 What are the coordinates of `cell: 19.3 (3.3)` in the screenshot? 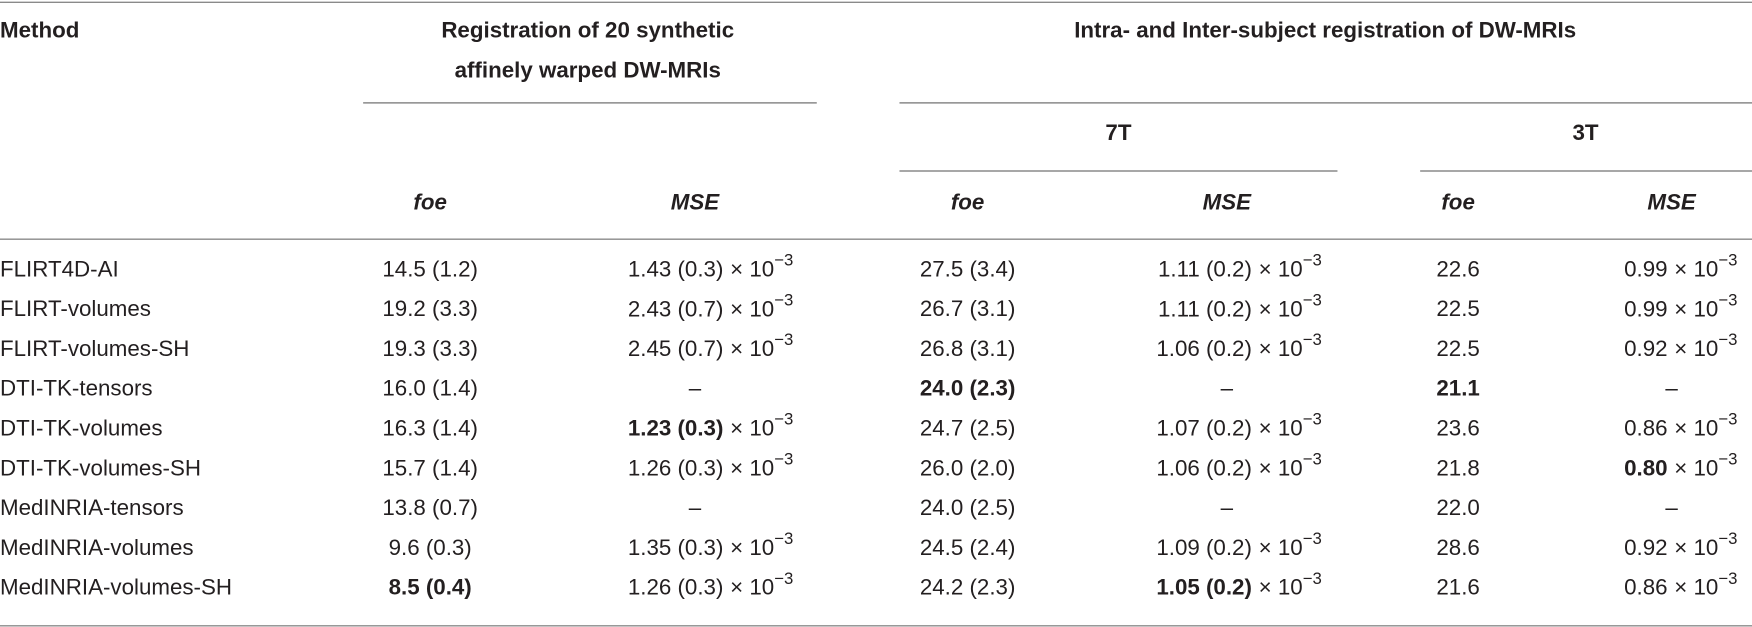 It's located at (430, 348).